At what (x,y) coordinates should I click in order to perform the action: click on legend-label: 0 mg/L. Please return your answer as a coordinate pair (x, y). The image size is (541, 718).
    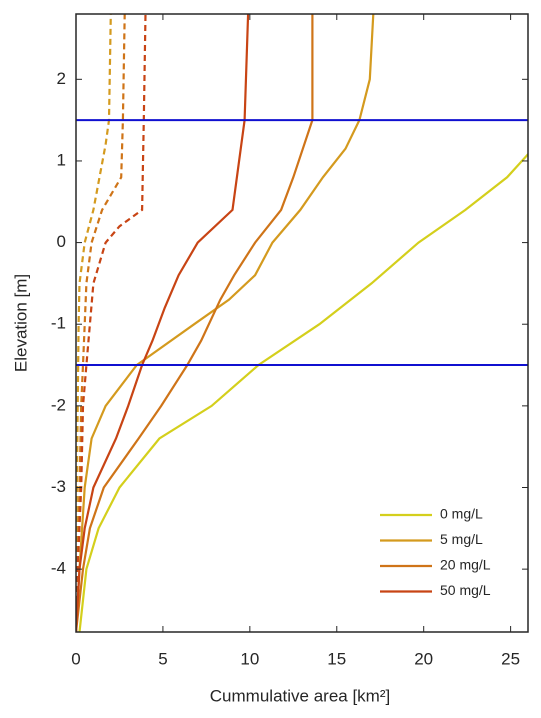
    Looking at the image, I should click on (461, 514).